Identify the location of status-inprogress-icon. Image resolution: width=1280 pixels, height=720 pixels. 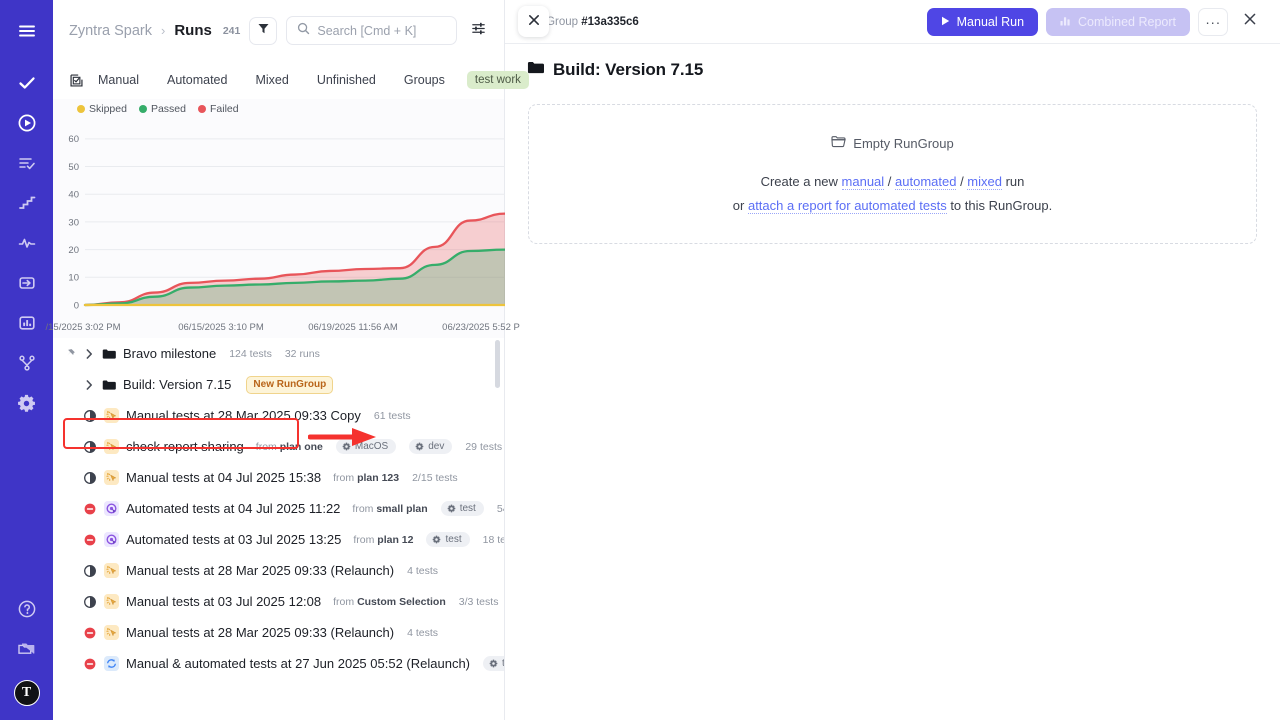
(89, 477).